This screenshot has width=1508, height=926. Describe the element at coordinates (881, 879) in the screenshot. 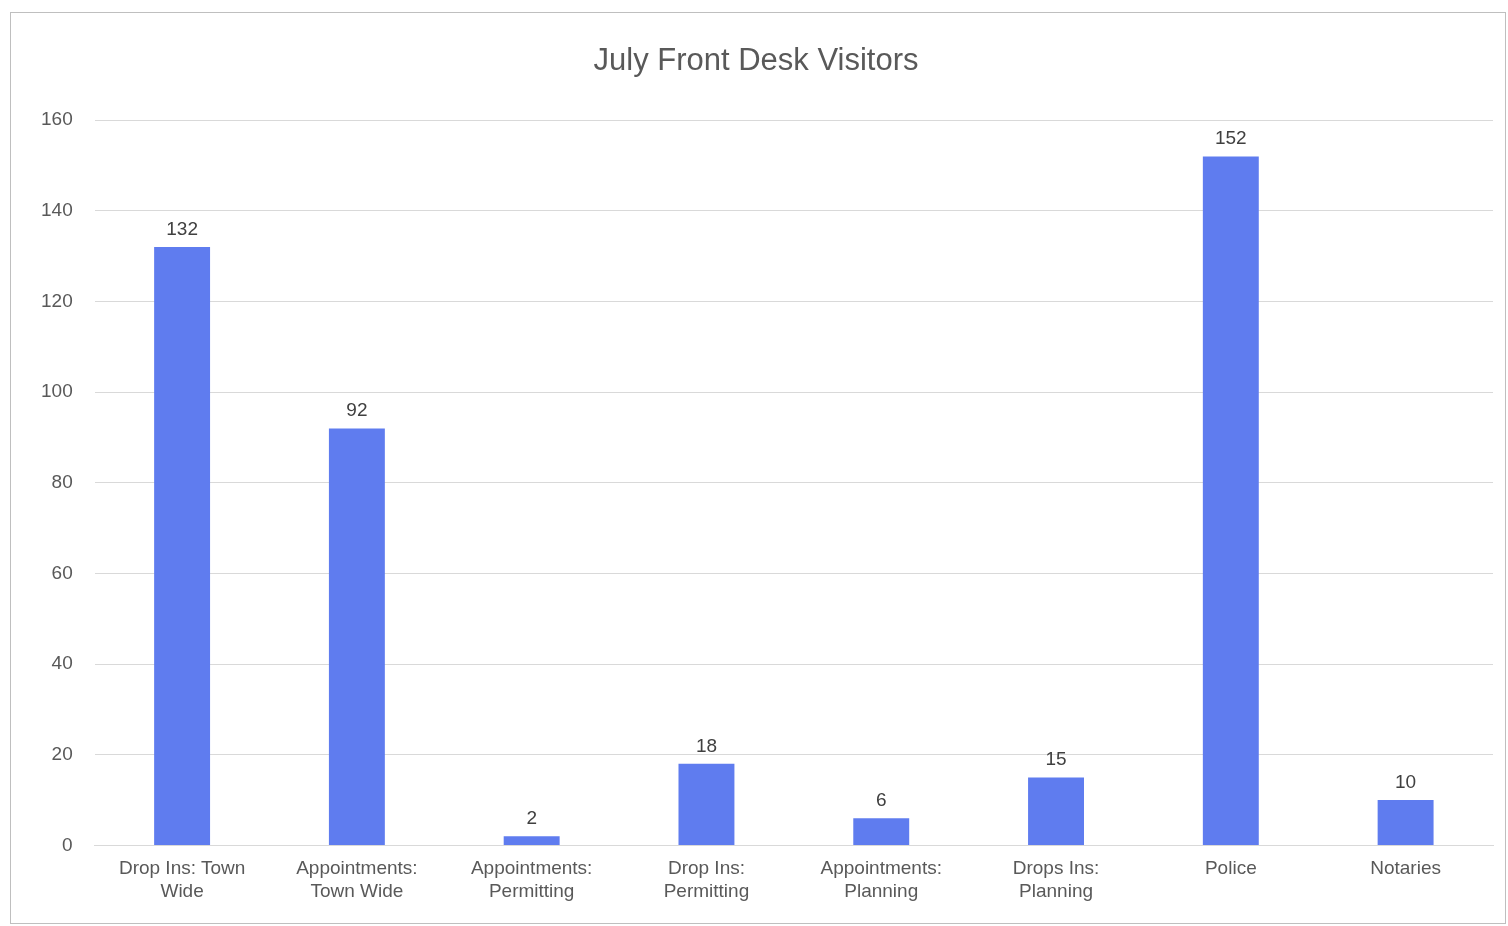

I see `x-tick-label: Appointments: Planning` at that location.